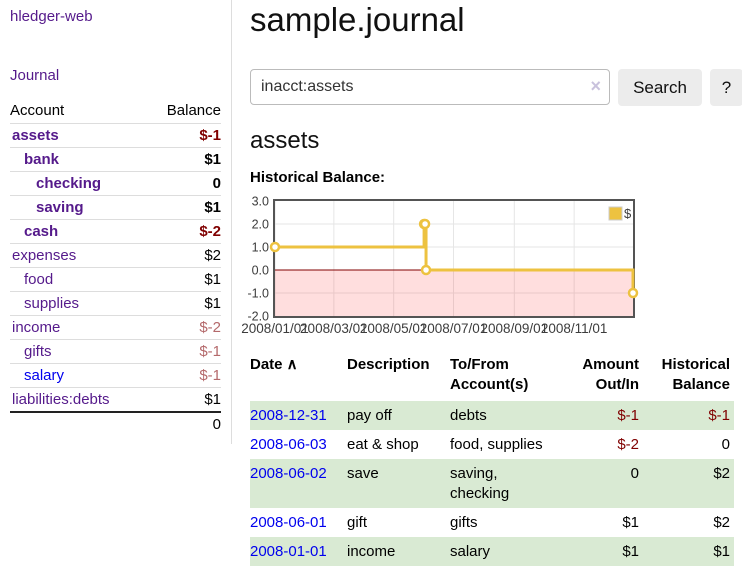 Image resolution: width=742 pixels, height=582 pixels. Describe the element at coordinates (258, 294) in the screenshot. I see `y-tick-label: -1.0` at that location.